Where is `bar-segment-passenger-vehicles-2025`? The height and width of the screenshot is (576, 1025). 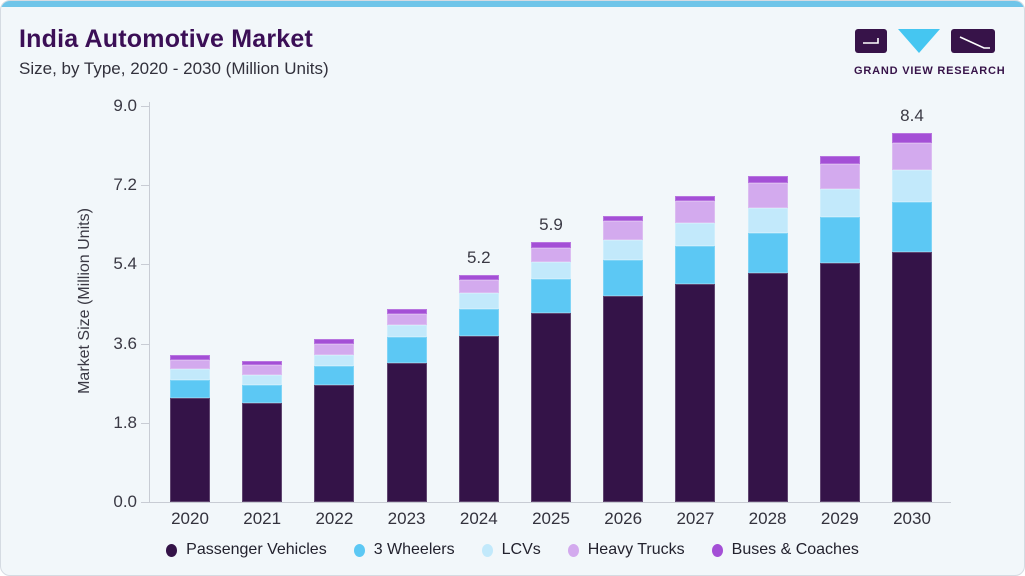 bar-segment-passenger-vehicles-2025 is located at coordinates (551, 407).